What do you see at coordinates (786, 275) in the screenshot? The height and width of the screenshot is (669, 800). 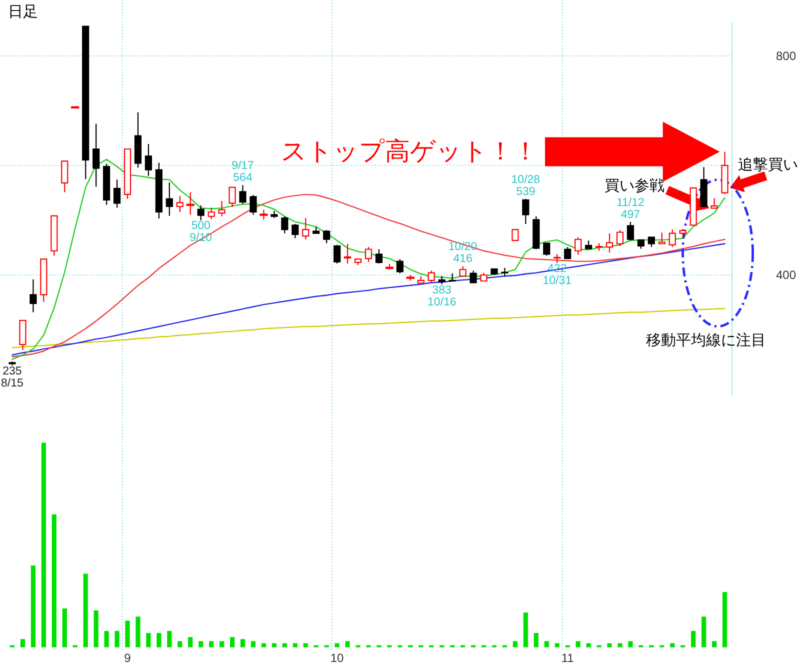 I see `y-tick-label: 400` at bounding box center [786, 275].